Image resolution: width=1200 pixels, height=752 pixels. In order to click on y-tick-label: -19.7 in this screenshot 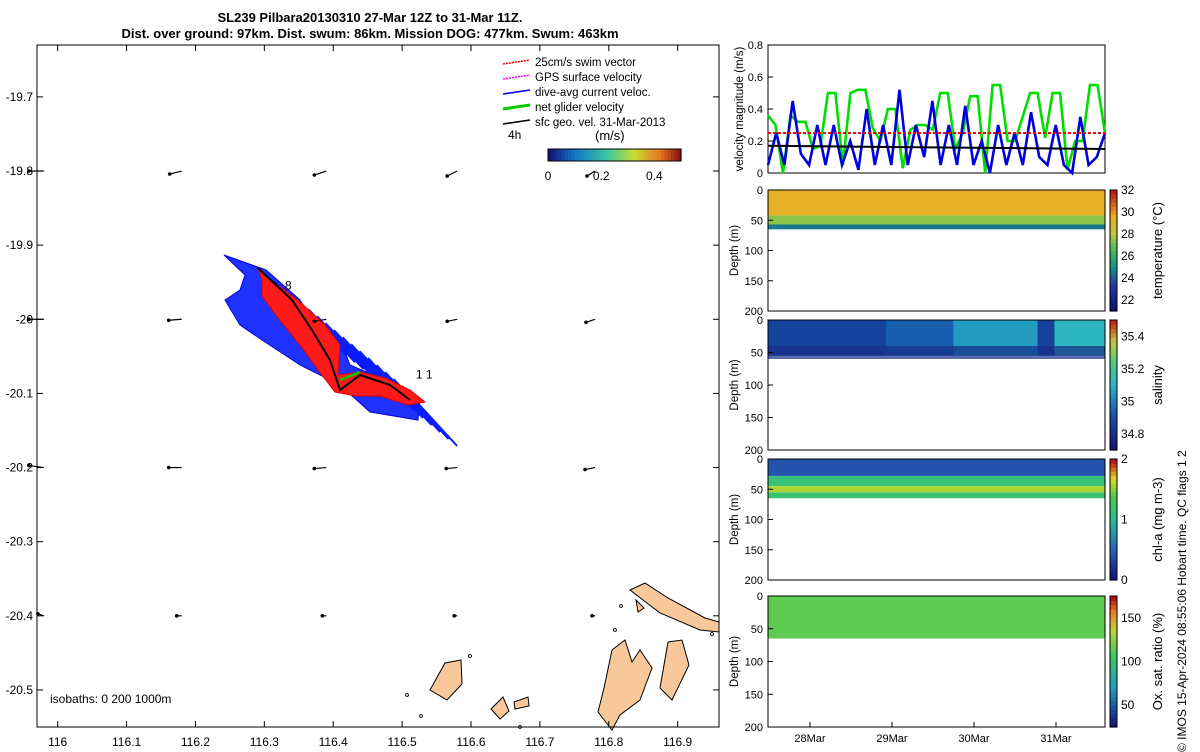, I will do `click(20, 97)`.